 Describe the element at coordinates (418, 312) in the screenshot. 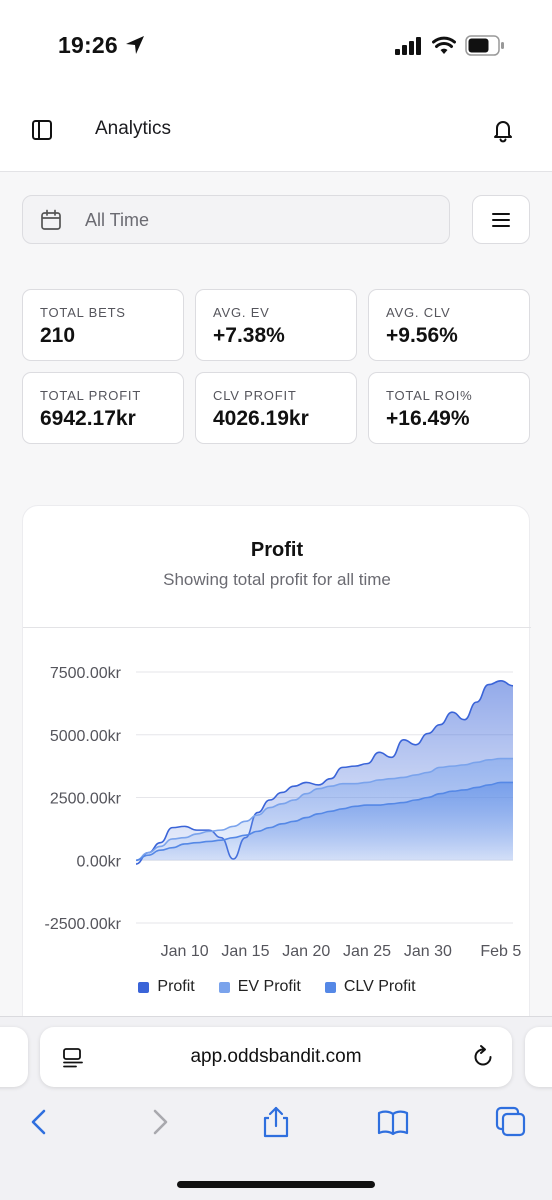

I see `stat-label: AVG. CLV` at that location.